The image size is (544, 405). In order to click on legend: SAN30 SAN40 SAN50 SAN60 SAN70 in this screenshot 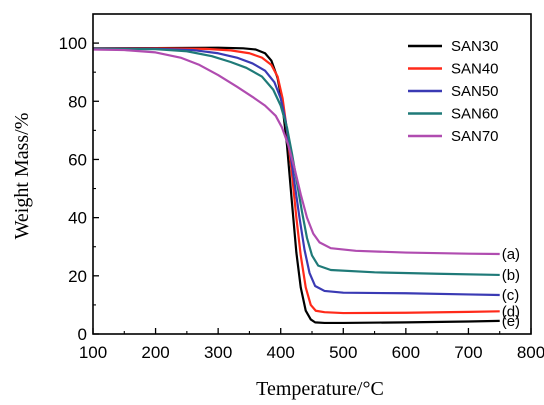, I will do `click(453, 91)`.